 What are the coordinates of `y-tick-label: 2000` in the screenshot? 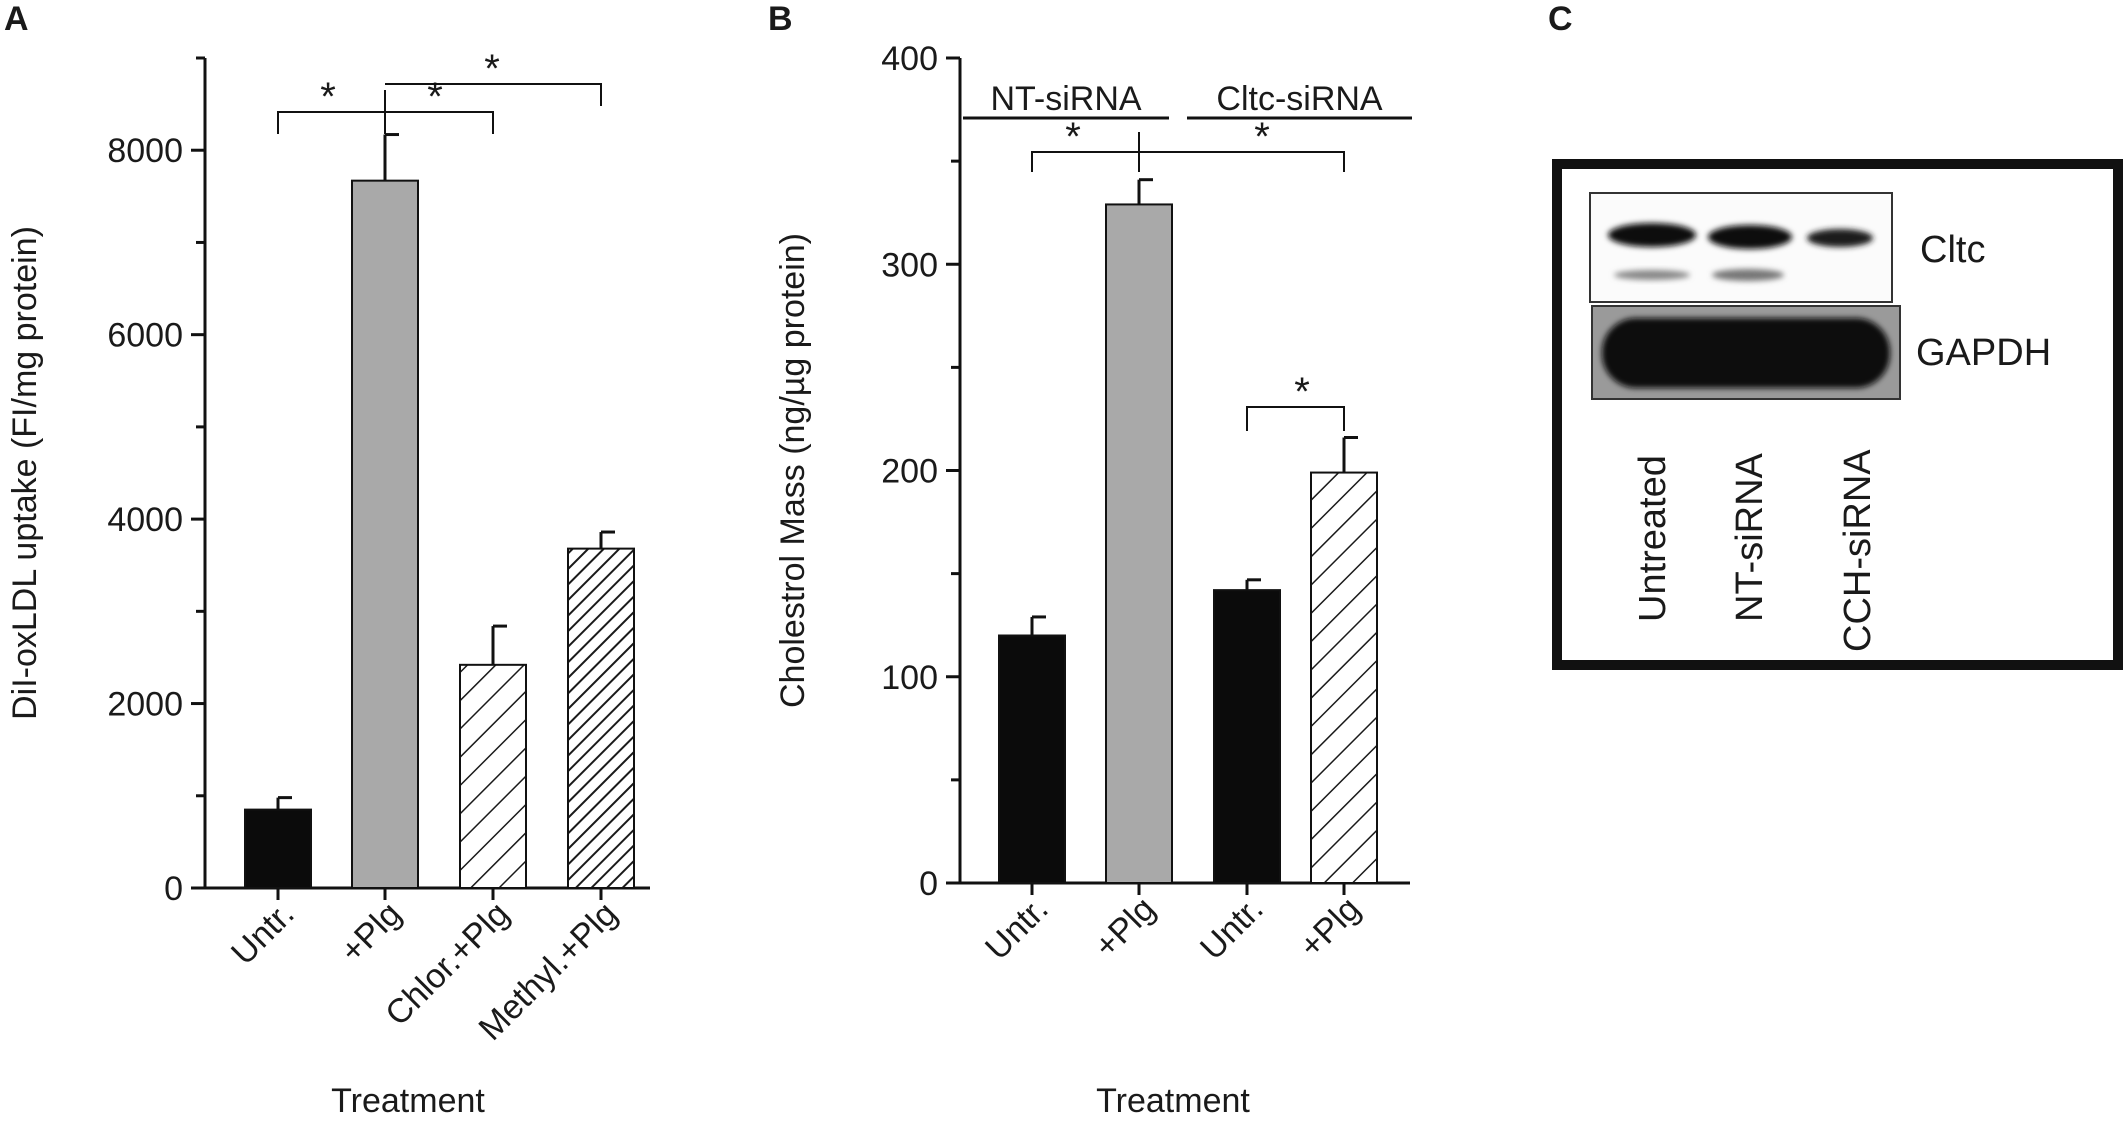 It's located at (145, 705).